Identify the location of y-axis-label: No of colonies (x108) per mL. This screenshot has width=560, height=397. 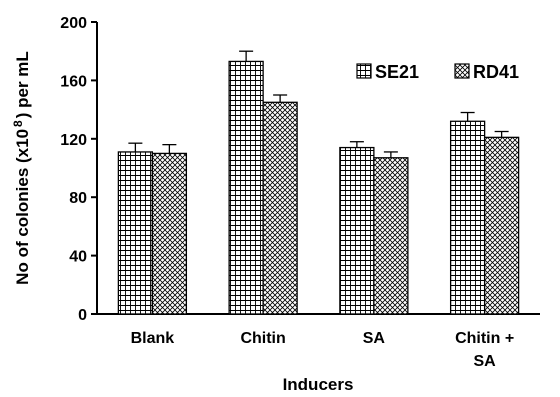
(21, 168).